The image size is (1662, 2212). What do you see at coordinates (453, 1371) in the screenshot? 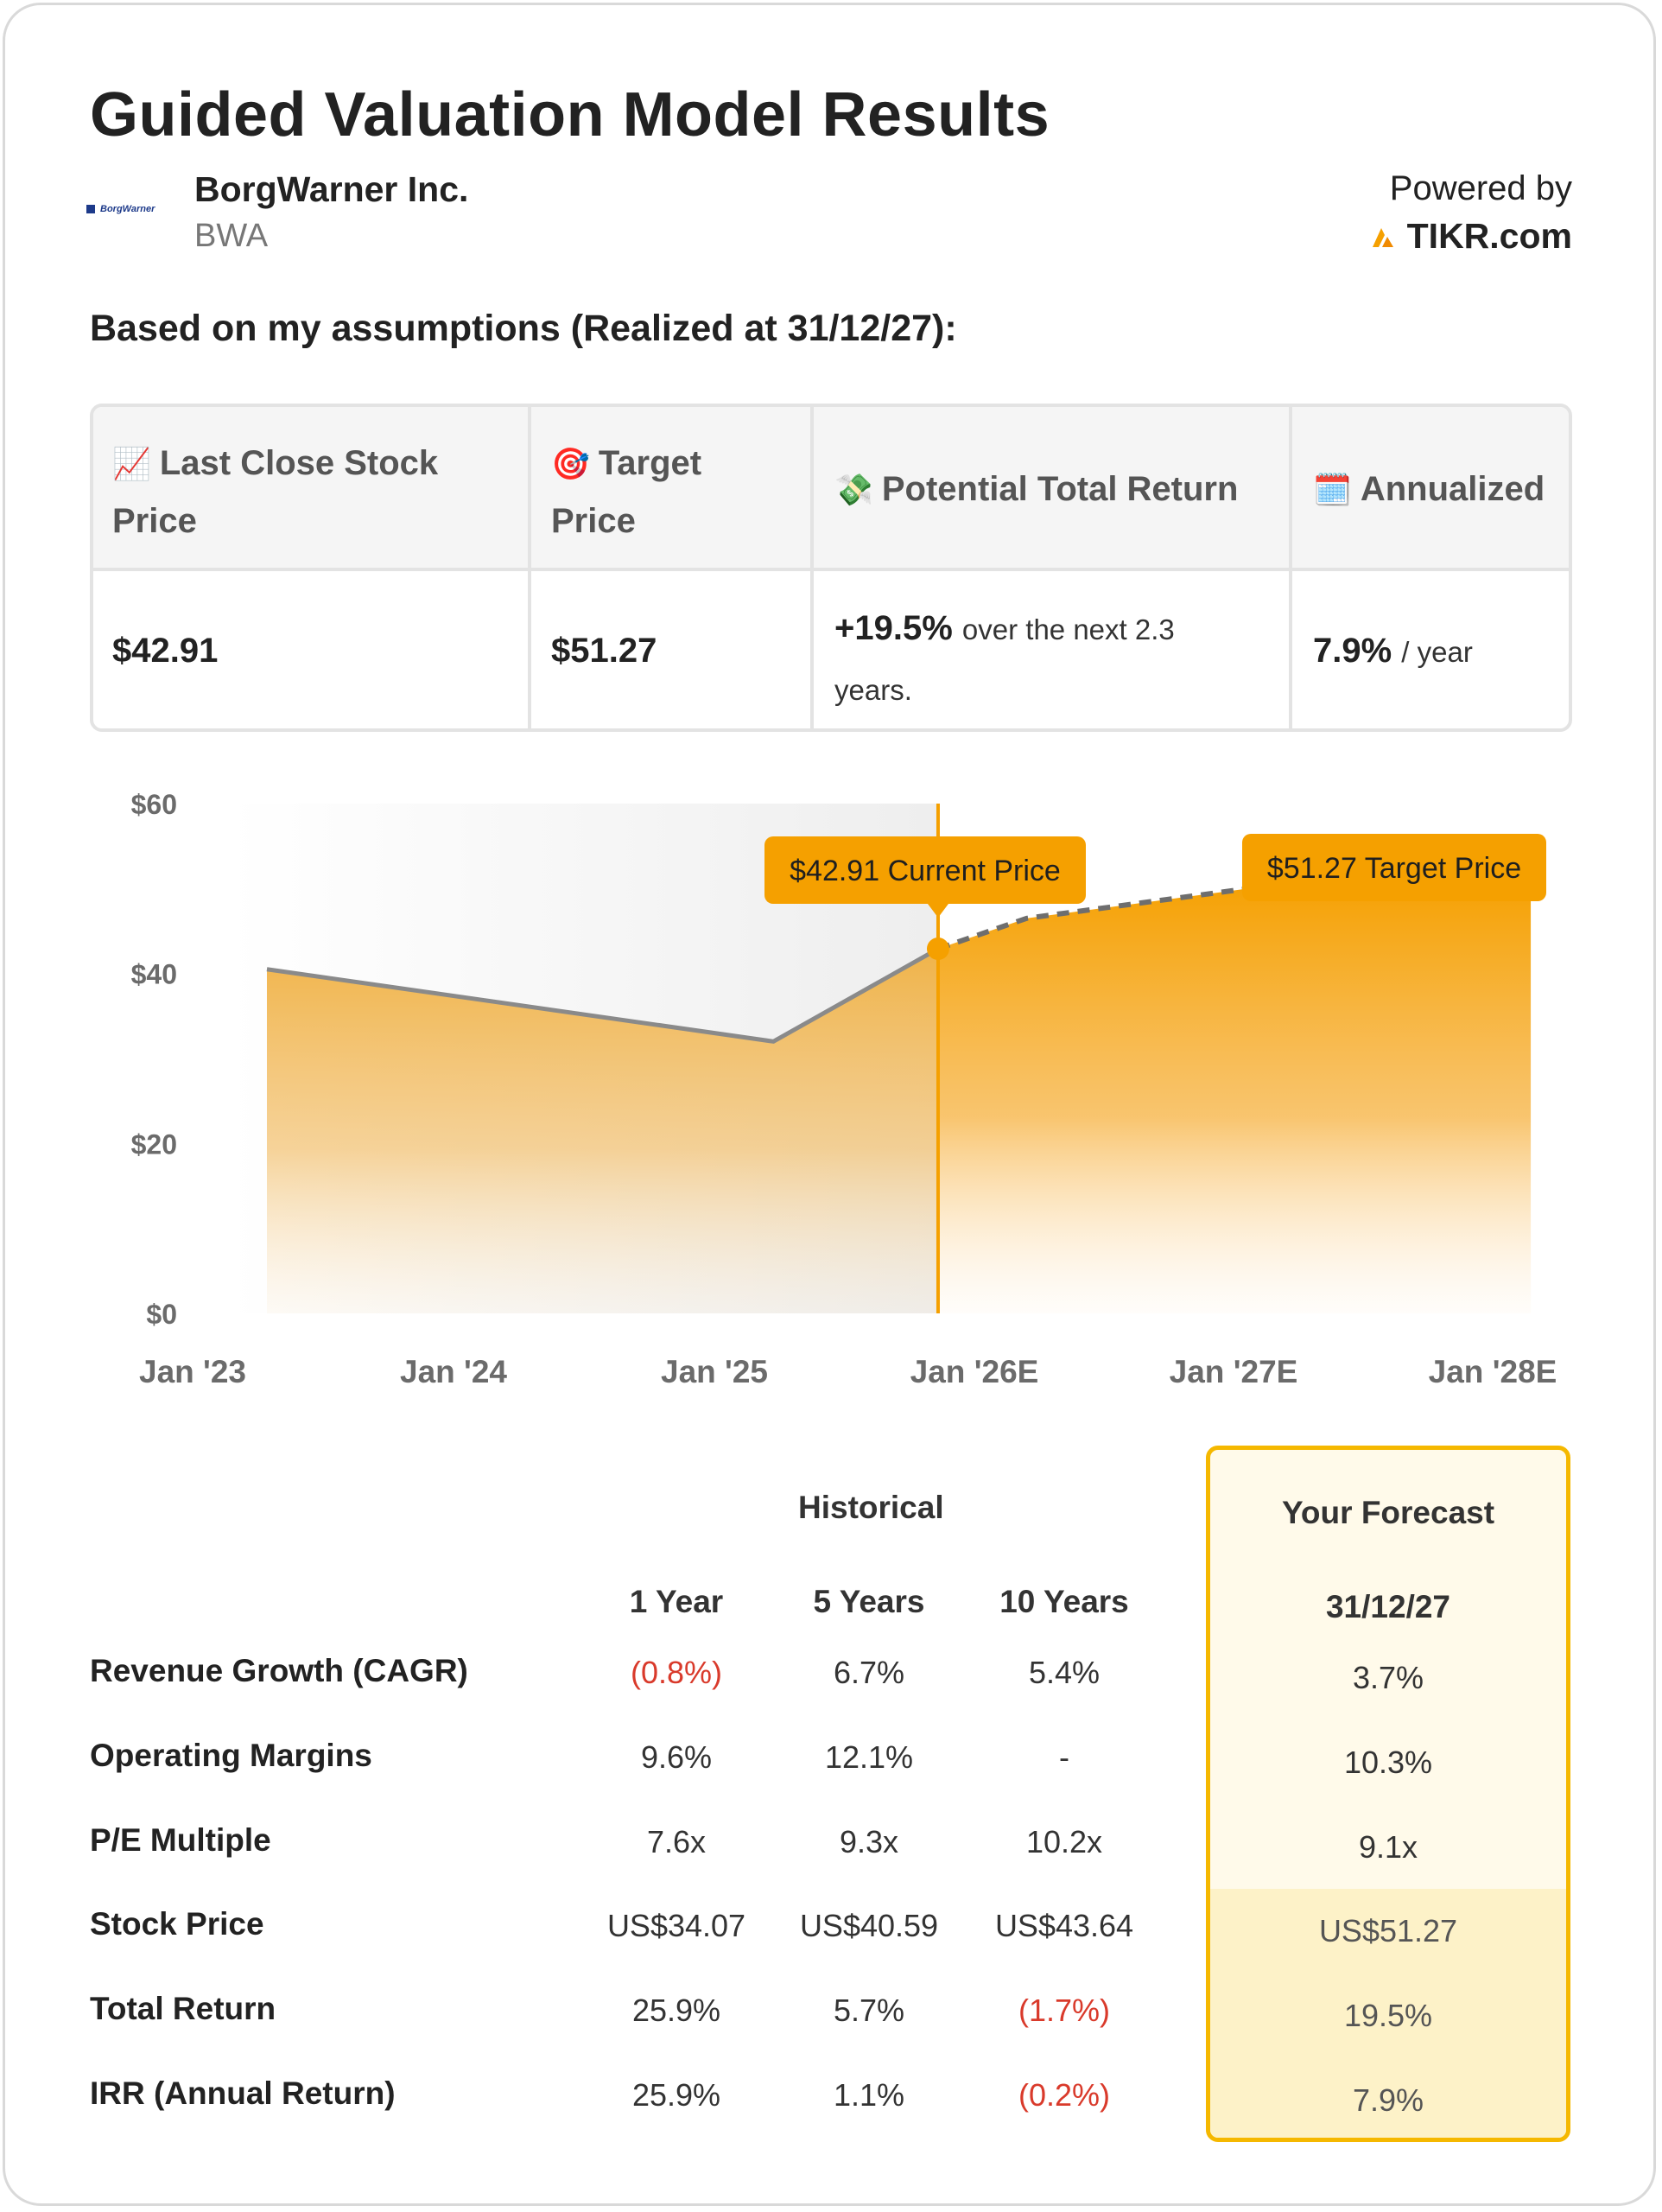
I see `x-tick-label: Jan '24` at bounding box center [453, 1371].